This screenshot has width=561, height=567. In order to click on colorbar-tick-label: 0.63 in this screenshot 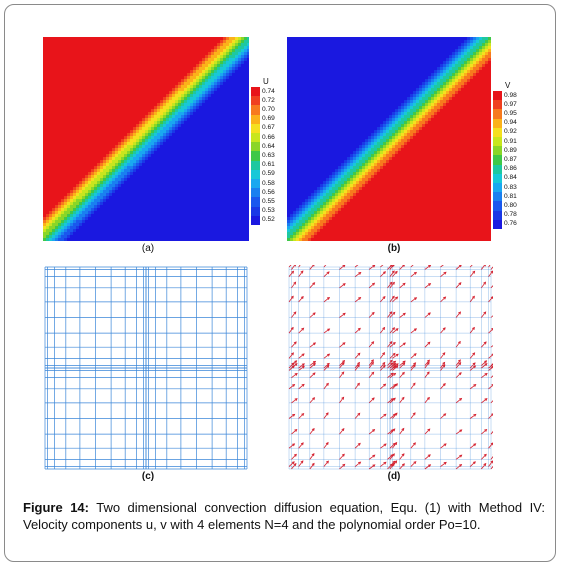, I will do `click(268, 155)`.